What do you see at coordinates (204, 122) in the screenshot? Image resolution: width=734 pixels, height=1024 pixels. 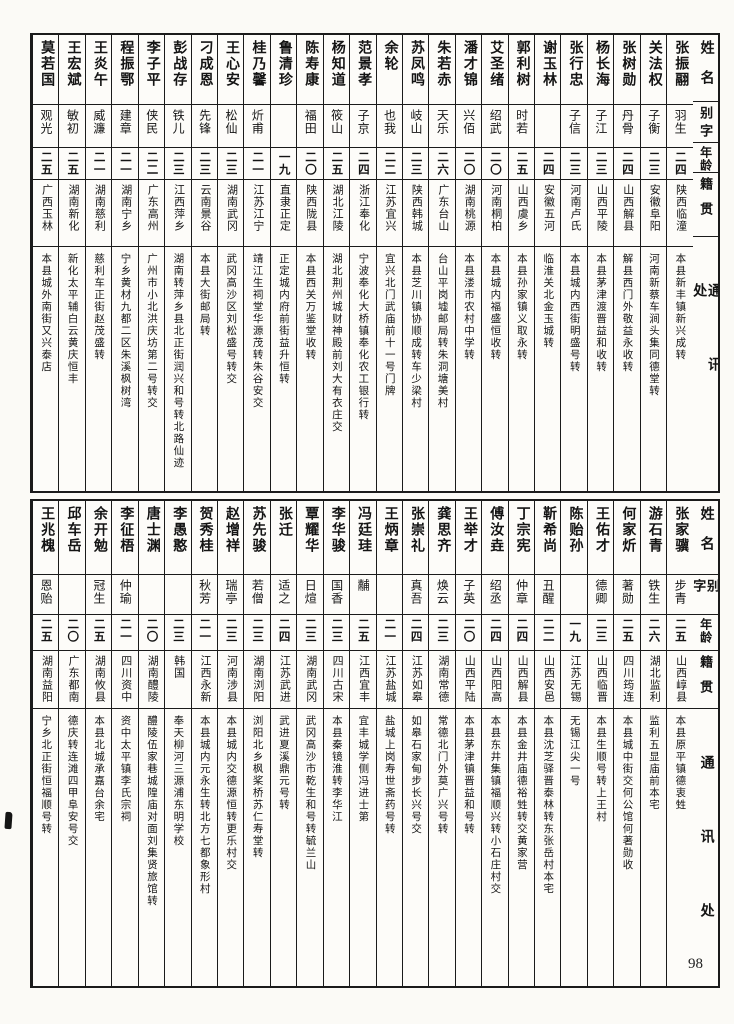 I see `courtesy-name: 先锋` at bounding box center [204, 122].